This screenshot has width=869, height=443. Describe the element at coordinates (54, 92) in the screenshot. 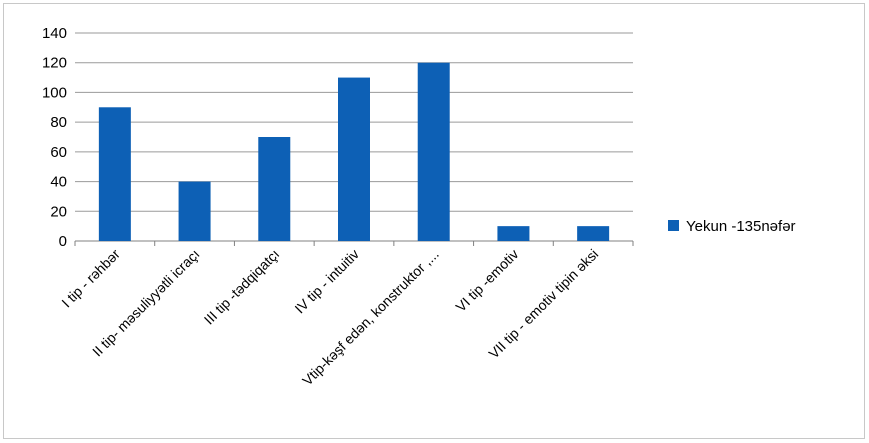

I see `y-tick-label: 100` at that location.